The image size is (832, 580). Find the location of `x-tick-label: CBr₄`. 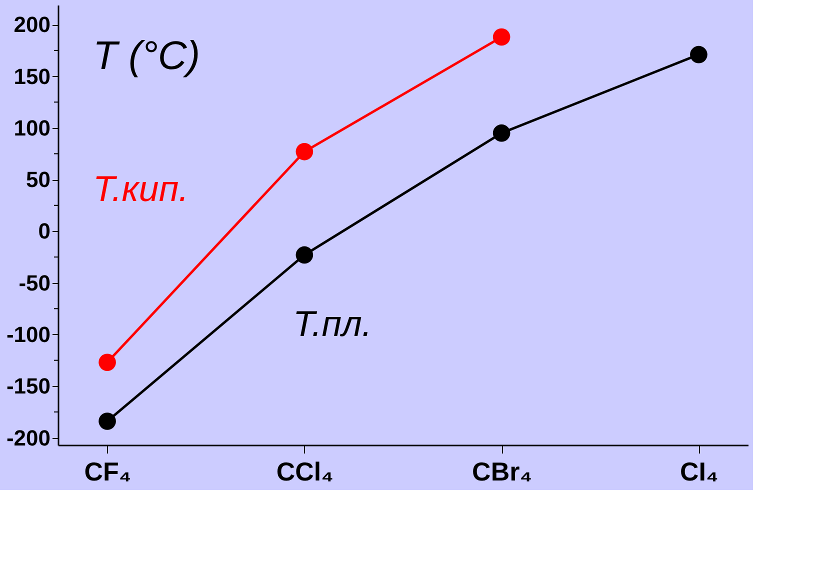

x-tick-label: CBr₄ is located at coordinates (502, 471).